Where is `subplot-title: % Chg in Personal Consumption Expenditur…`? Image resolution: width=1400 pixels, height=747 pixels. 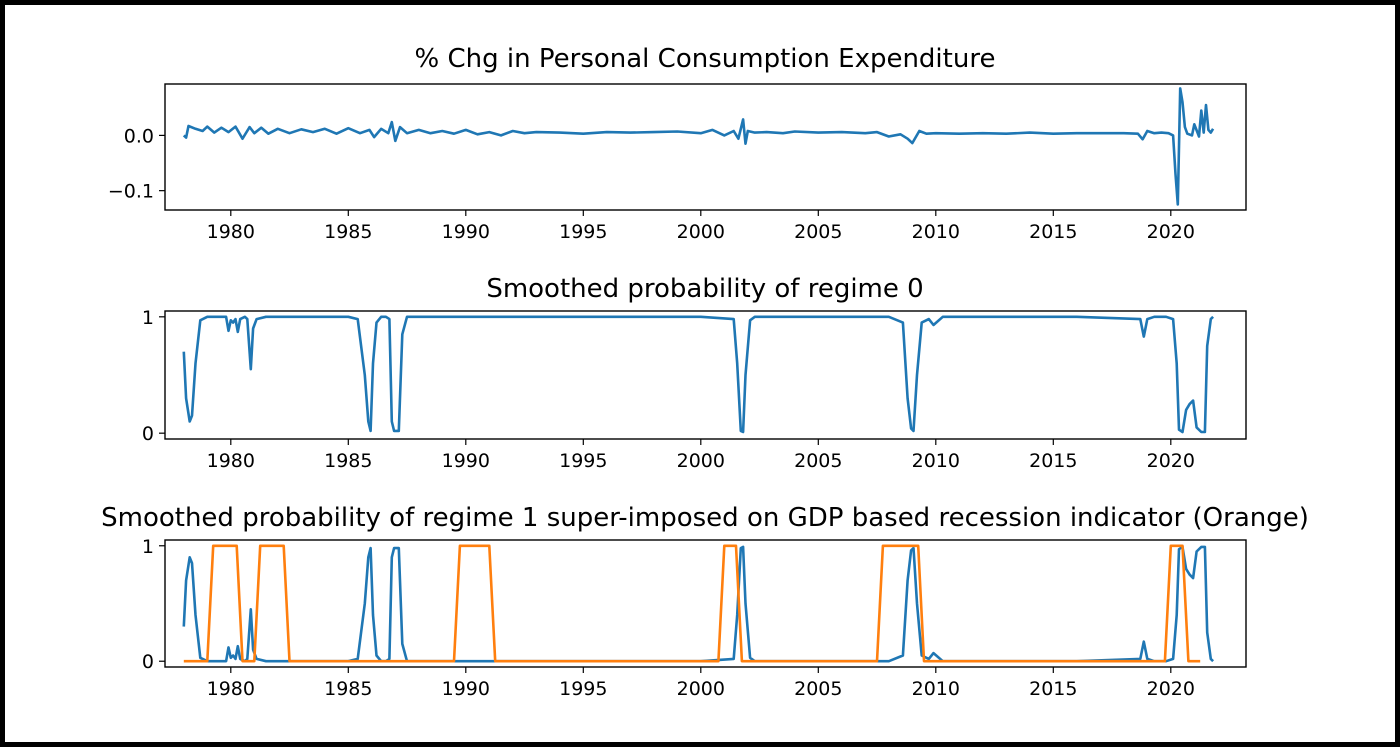 subplot-title: % Chg in Personal Consumption Expenditur… is located at coordinates (705, 59).